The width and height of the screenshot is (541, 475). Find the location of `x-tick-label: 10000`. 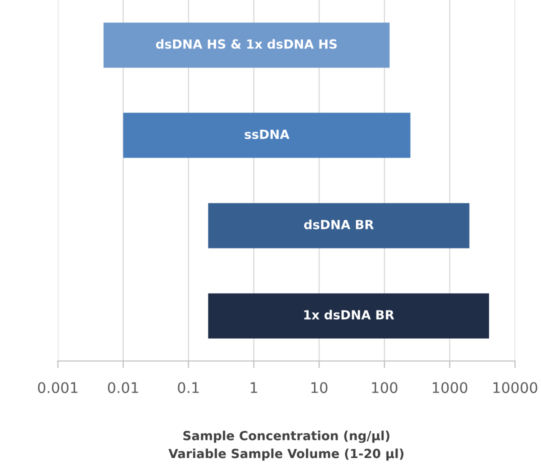

x-tick-label: 10000 is located at coordinates (515, 388).